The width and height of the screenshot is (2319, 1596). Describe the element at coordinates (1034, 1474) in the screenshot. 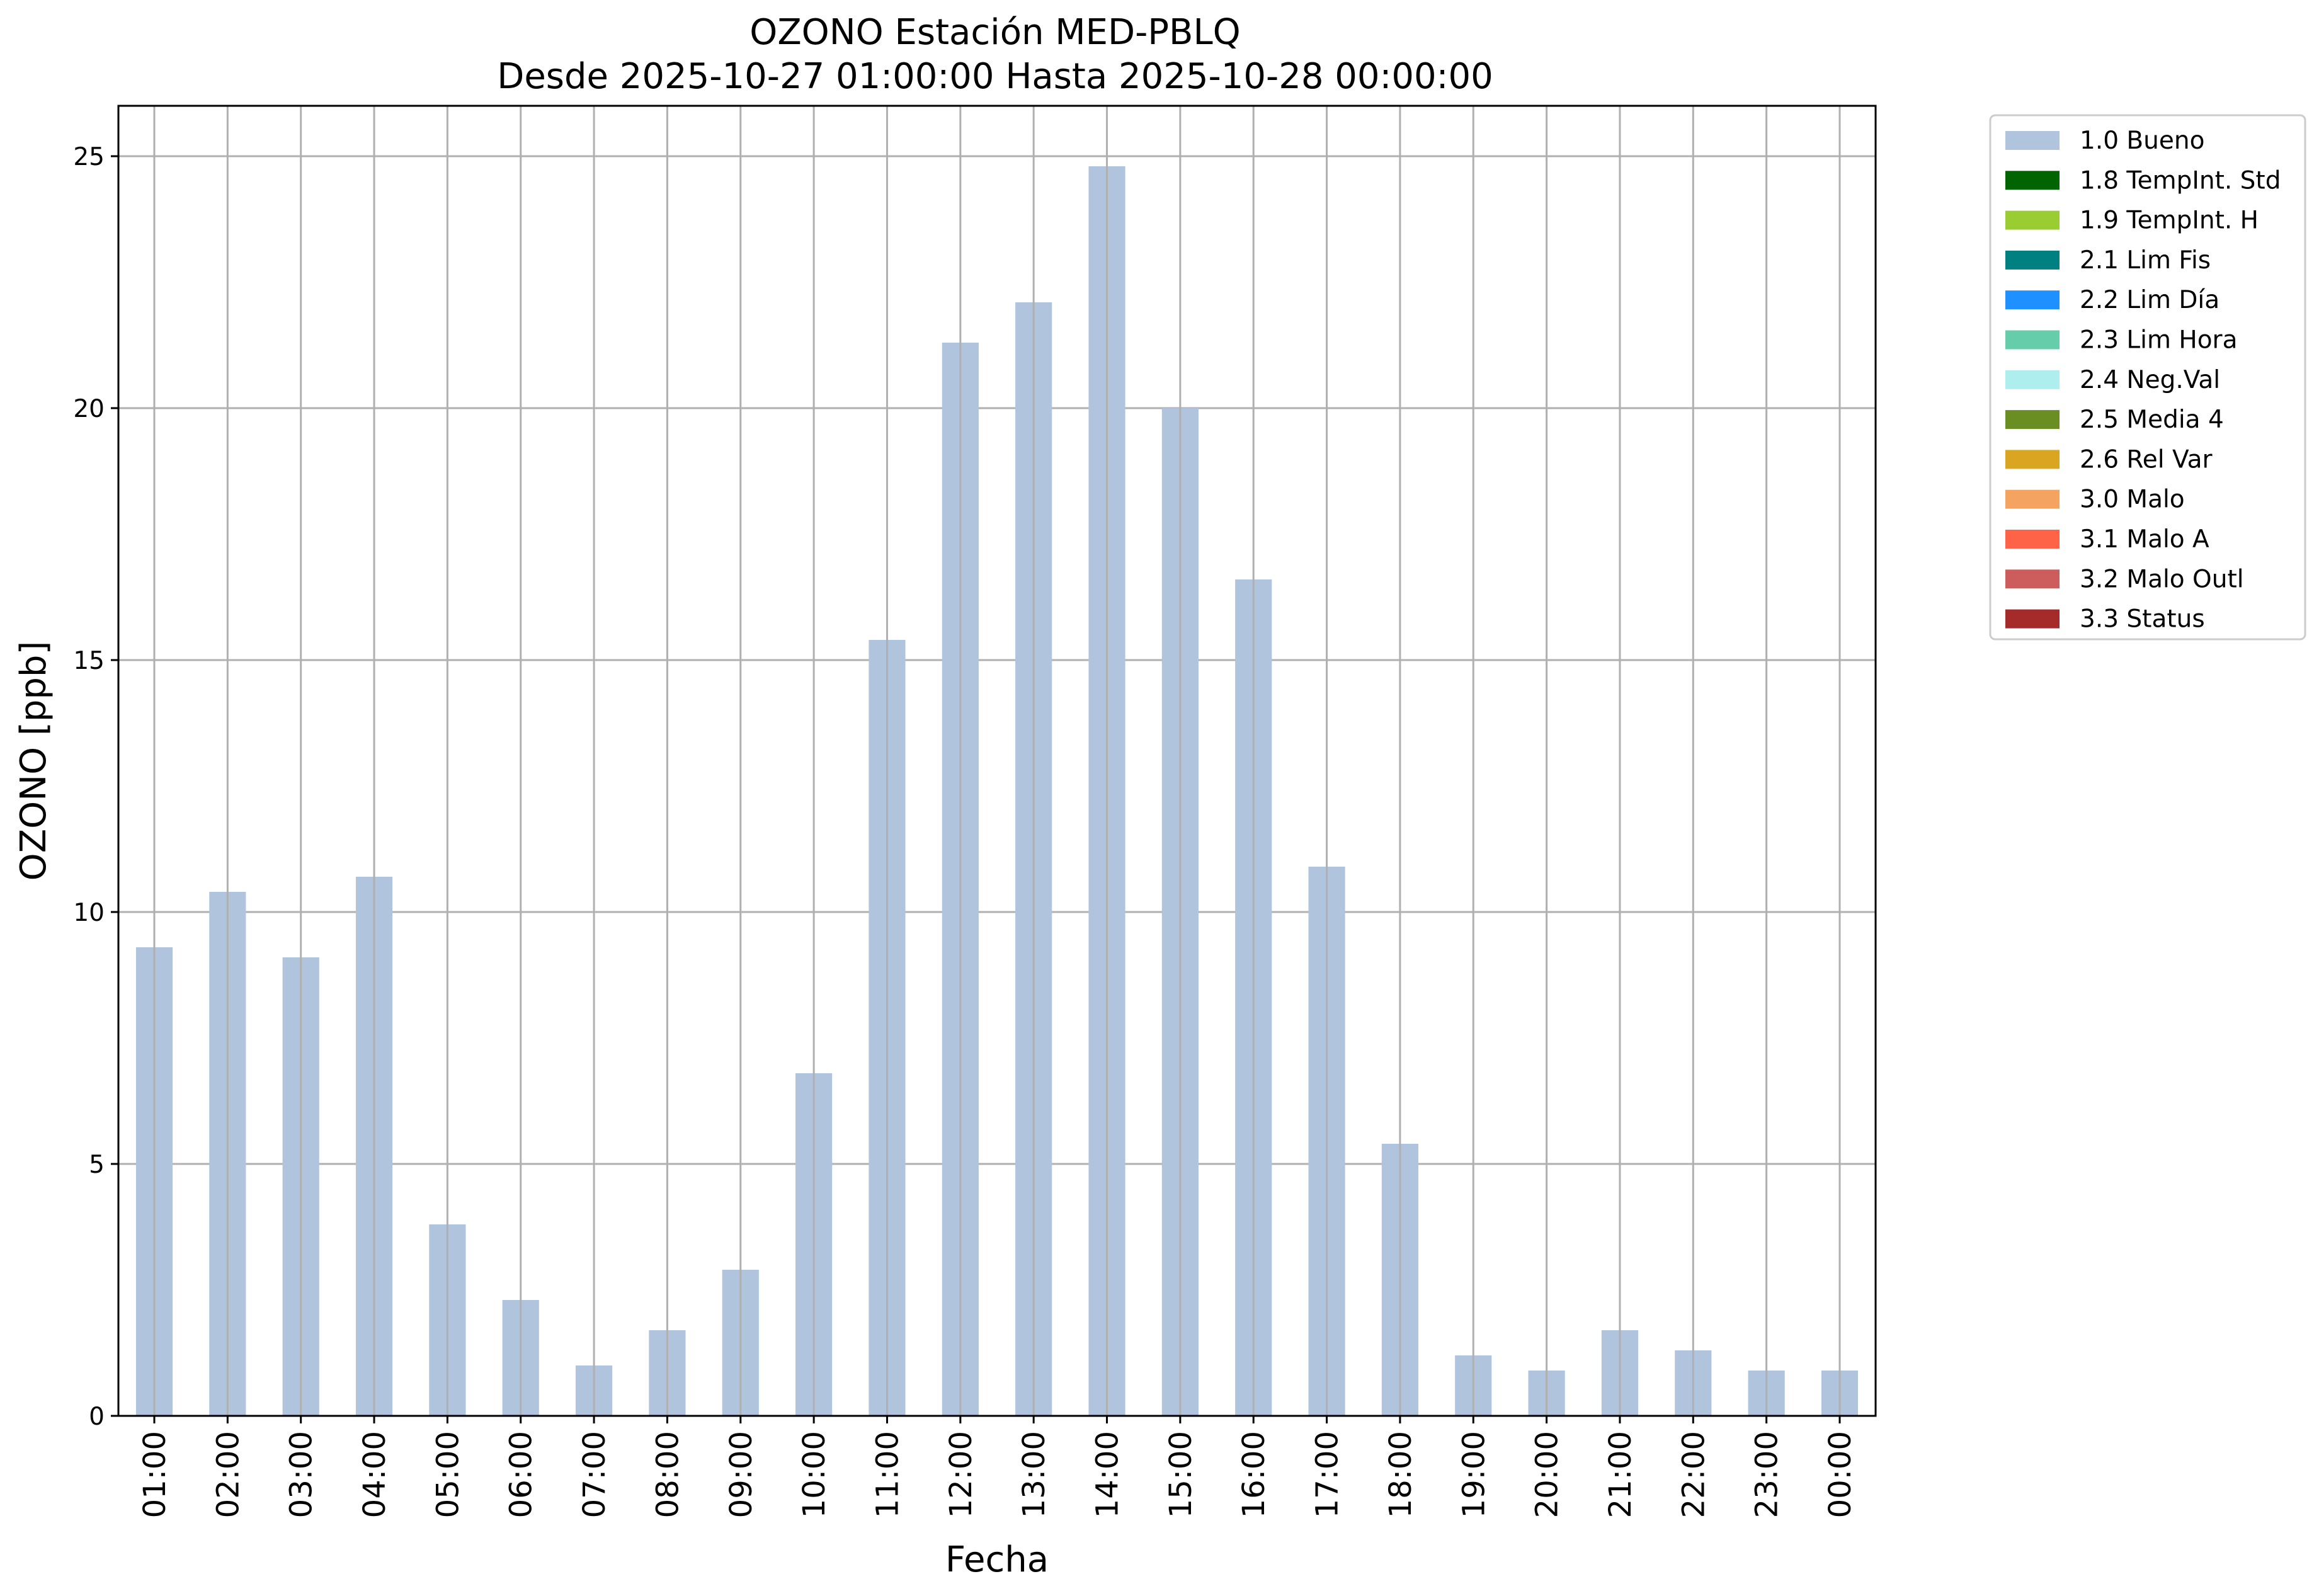

I see `x-tick-label: 13:00` at that location.